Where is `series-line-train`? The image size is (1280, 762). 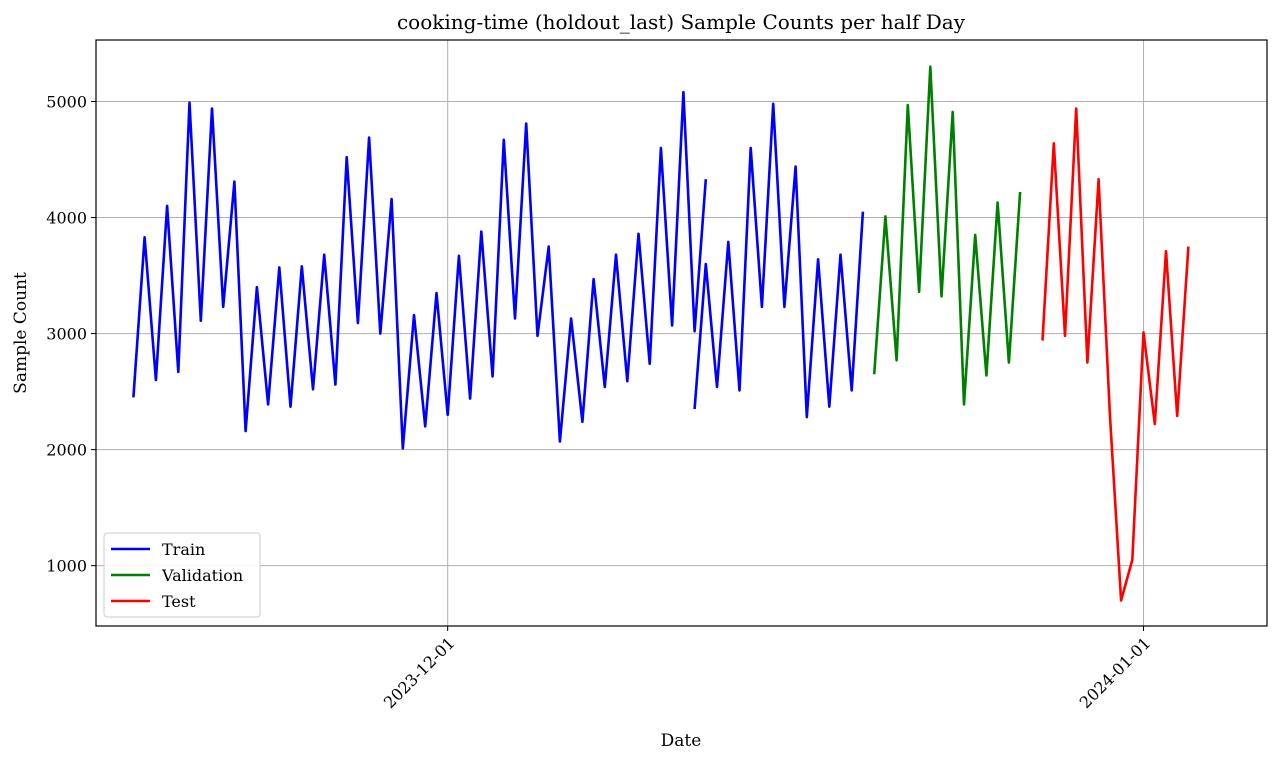 series-line-train is located at coordinates (779, 260).